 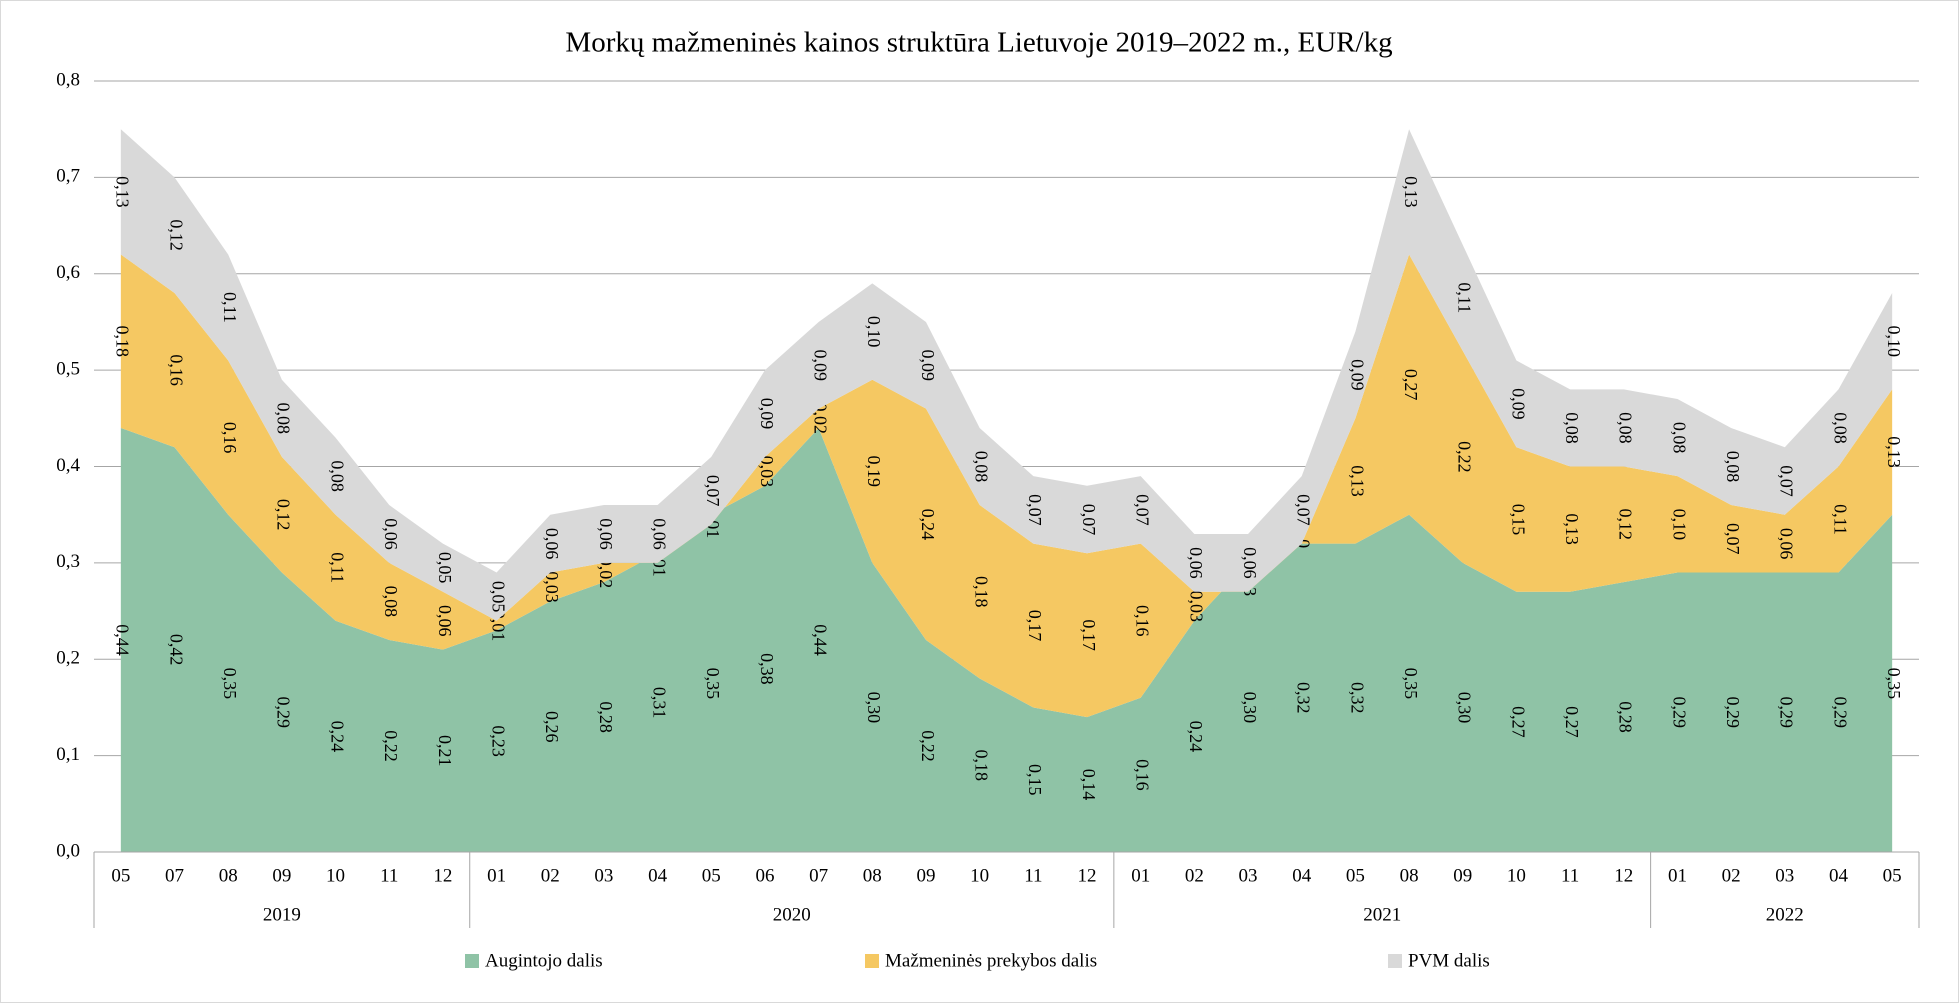 What do you see at coordinates (68, 561) in the screenshot?
I see `y-tick-label: 0,3` at bounding box center [68, 561].